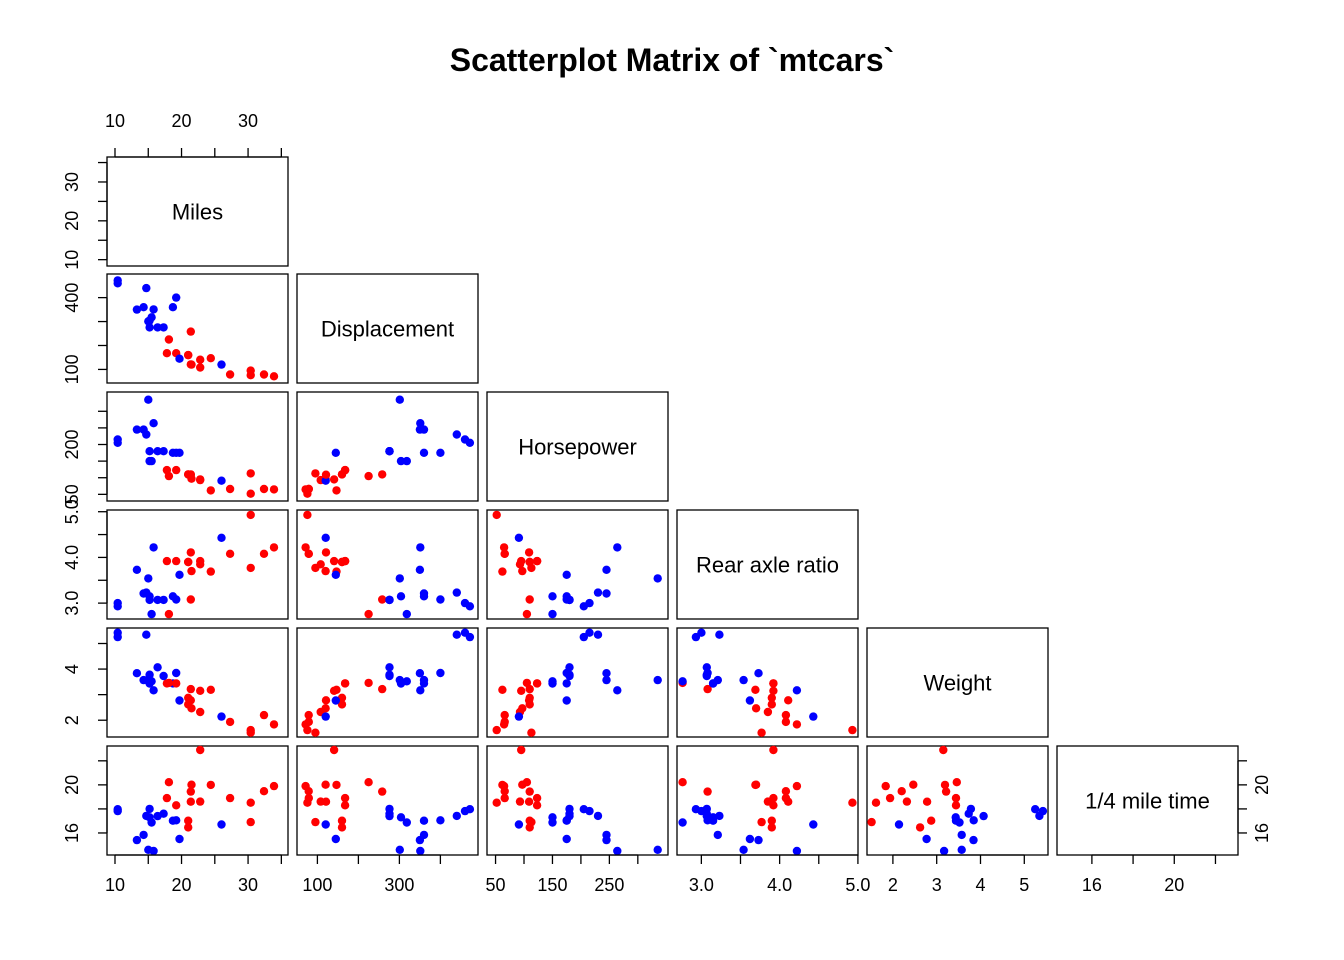 The image size is (1344, 960). Describe the element at coordinates (937, 885) in the screenshot. I see `tick-label: 3` at that location.